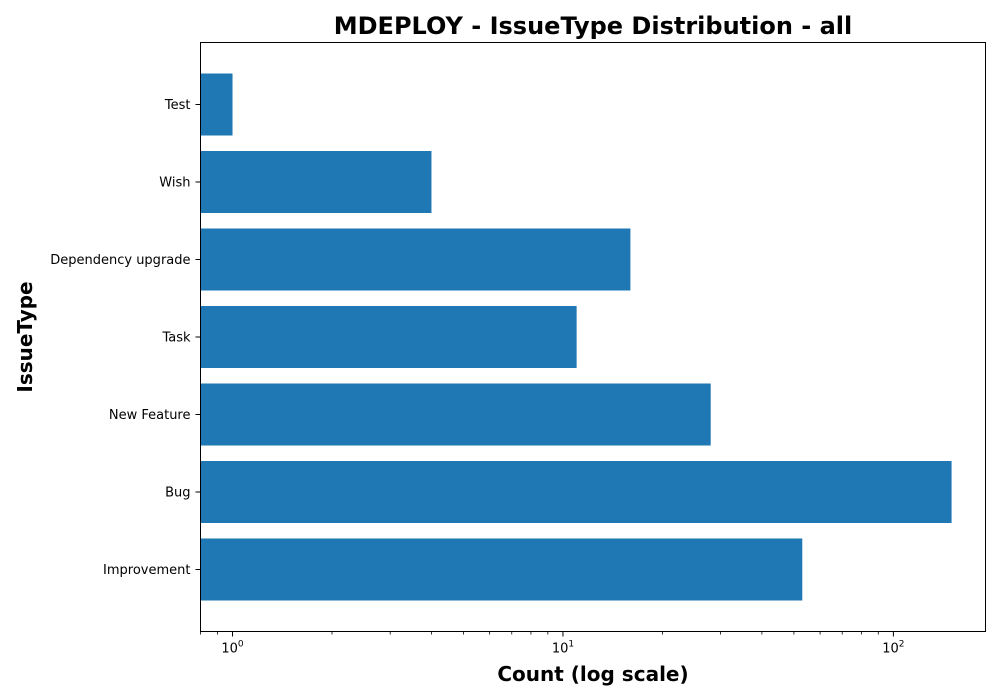 The width and height of the screenshot is (1000, 700). Describe the element at coordinates (232, 648) in the screenshot. I see `x-tick-label: 100` at that location.